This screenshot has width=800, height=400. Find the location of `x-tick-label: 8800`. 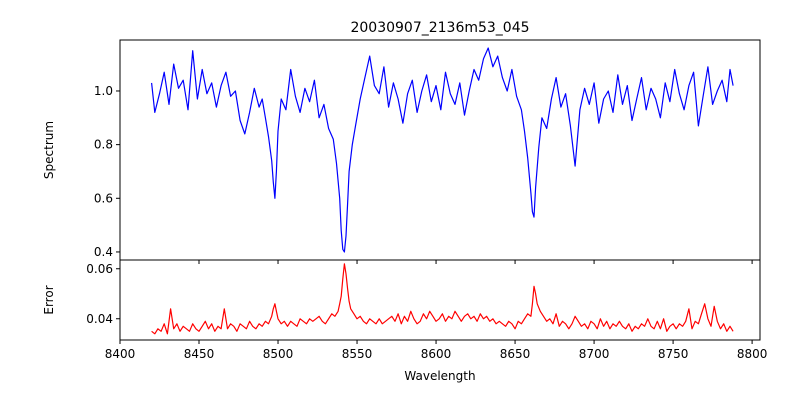

x-tick-label: 8800 is located at coordinates (752, 354).